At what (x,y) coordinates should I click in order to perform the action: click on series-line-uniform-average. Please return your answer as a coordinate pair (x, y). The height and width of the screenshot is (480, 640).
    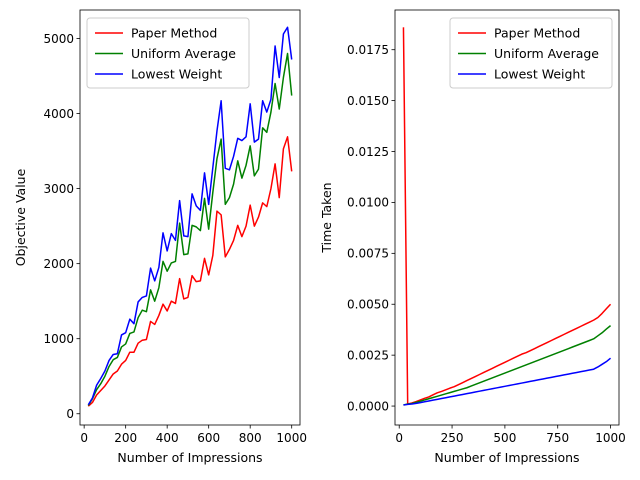
    Looking at the image, I should click on (507, 365).